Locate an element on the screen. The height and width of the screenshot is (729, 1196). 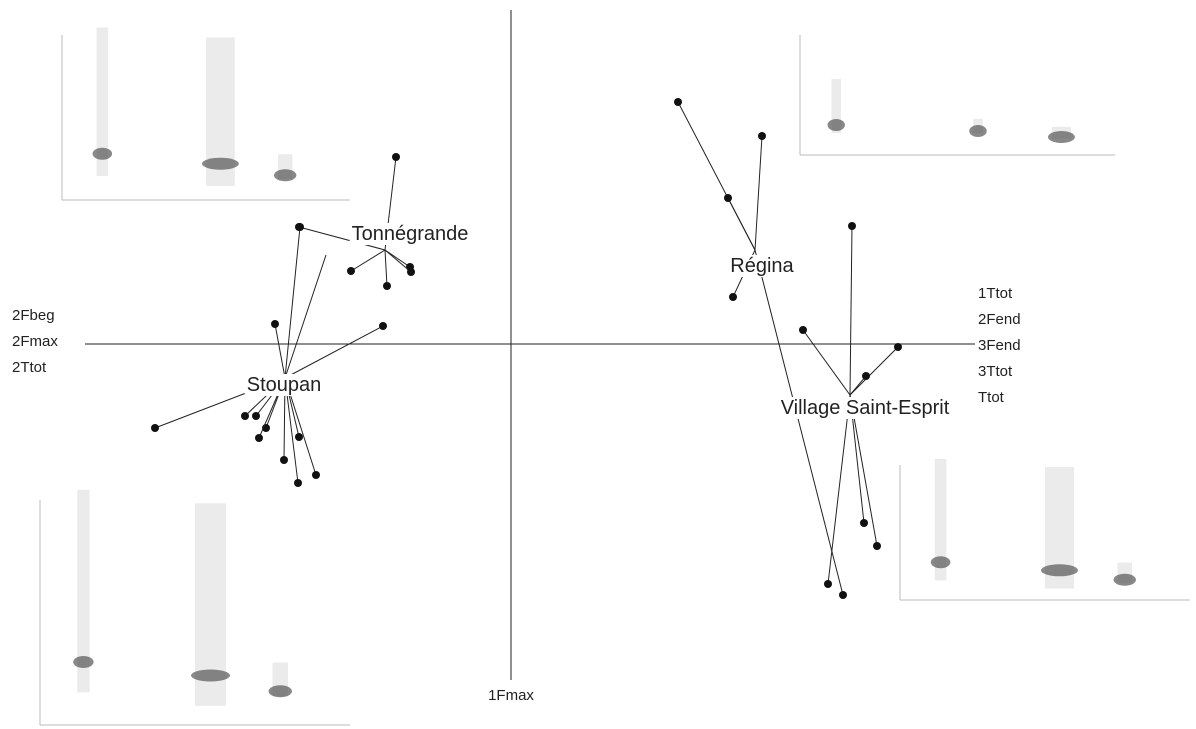
axis-variable: Ttot is located at coordinates (991, 397).